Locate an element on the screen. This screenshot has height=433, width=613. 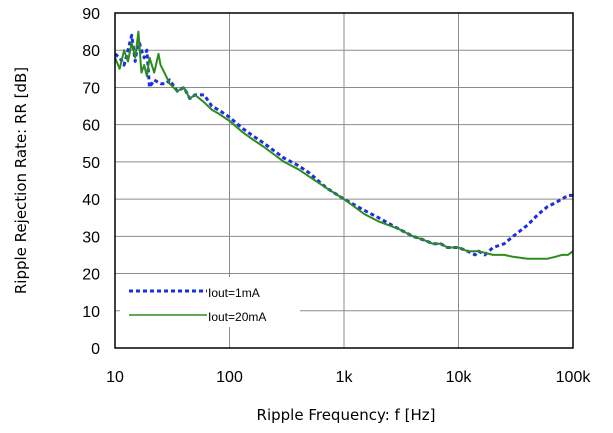
x-tick-label: 100 is located at coordinates (229, 377).